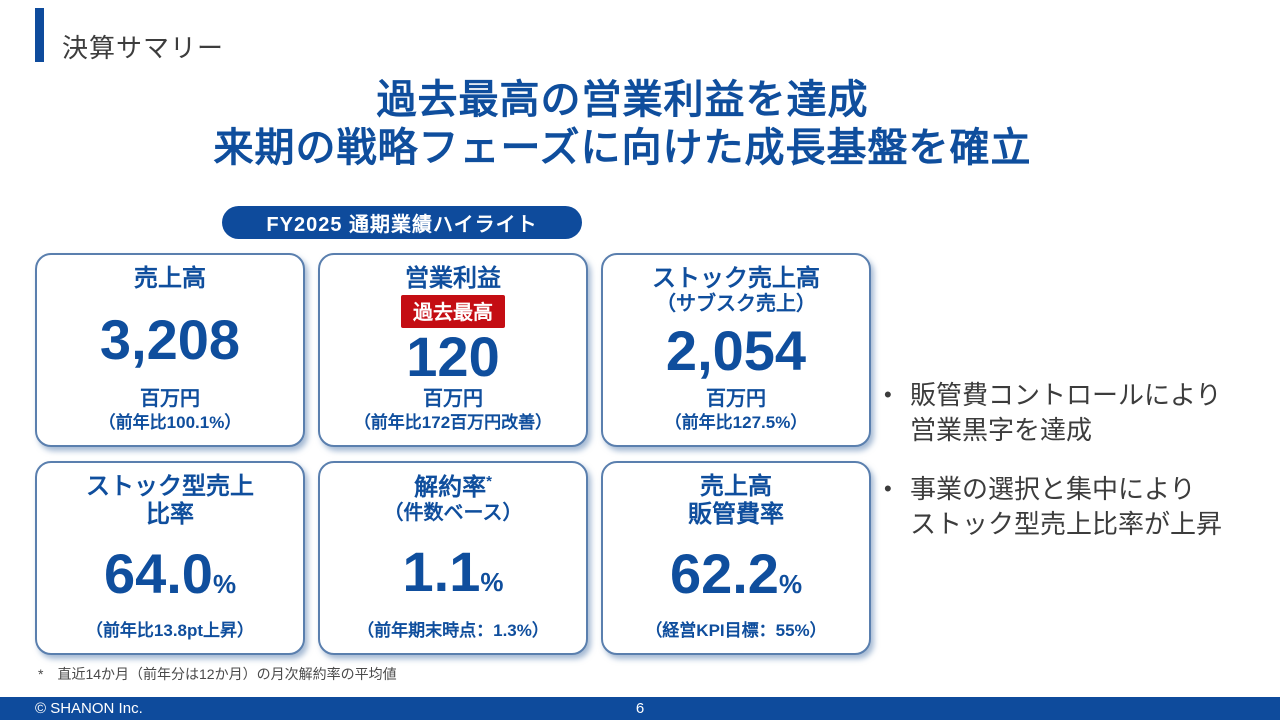 The width and height of the screenshot is (1280, 720). I want to click on kpi-title: ストック型売上 比率, so click(170, 500).